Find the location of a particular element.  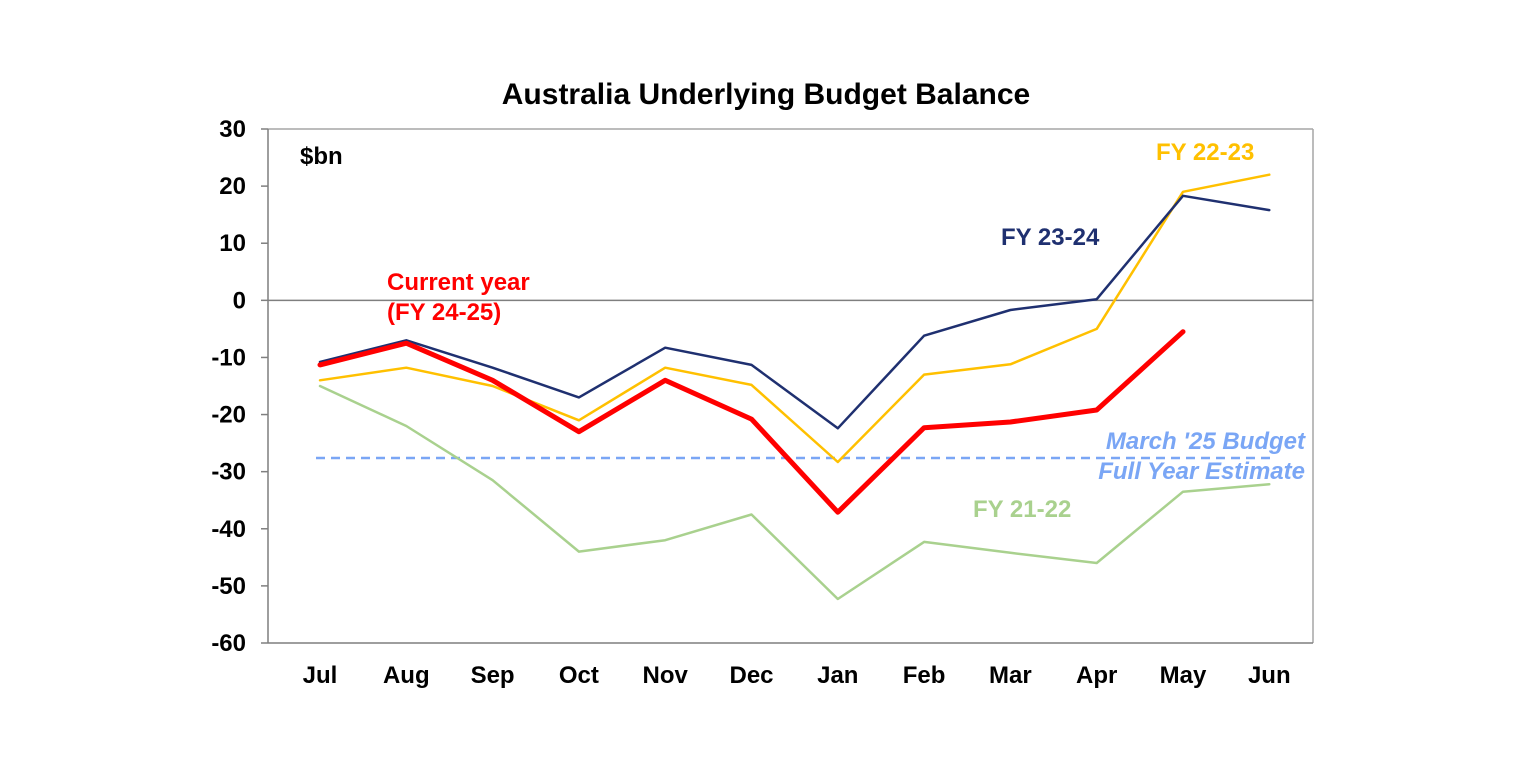

y-tick-label: 30 is located at coordinates (232, 129).